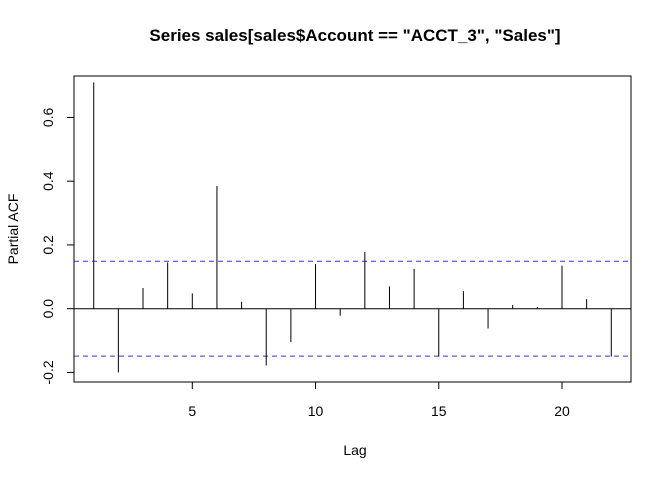 This screenshot has width=672, height=480. Describe the element at coordinates (316, 411) in the screenshot. I see `x-tick-label: 10` at that location.